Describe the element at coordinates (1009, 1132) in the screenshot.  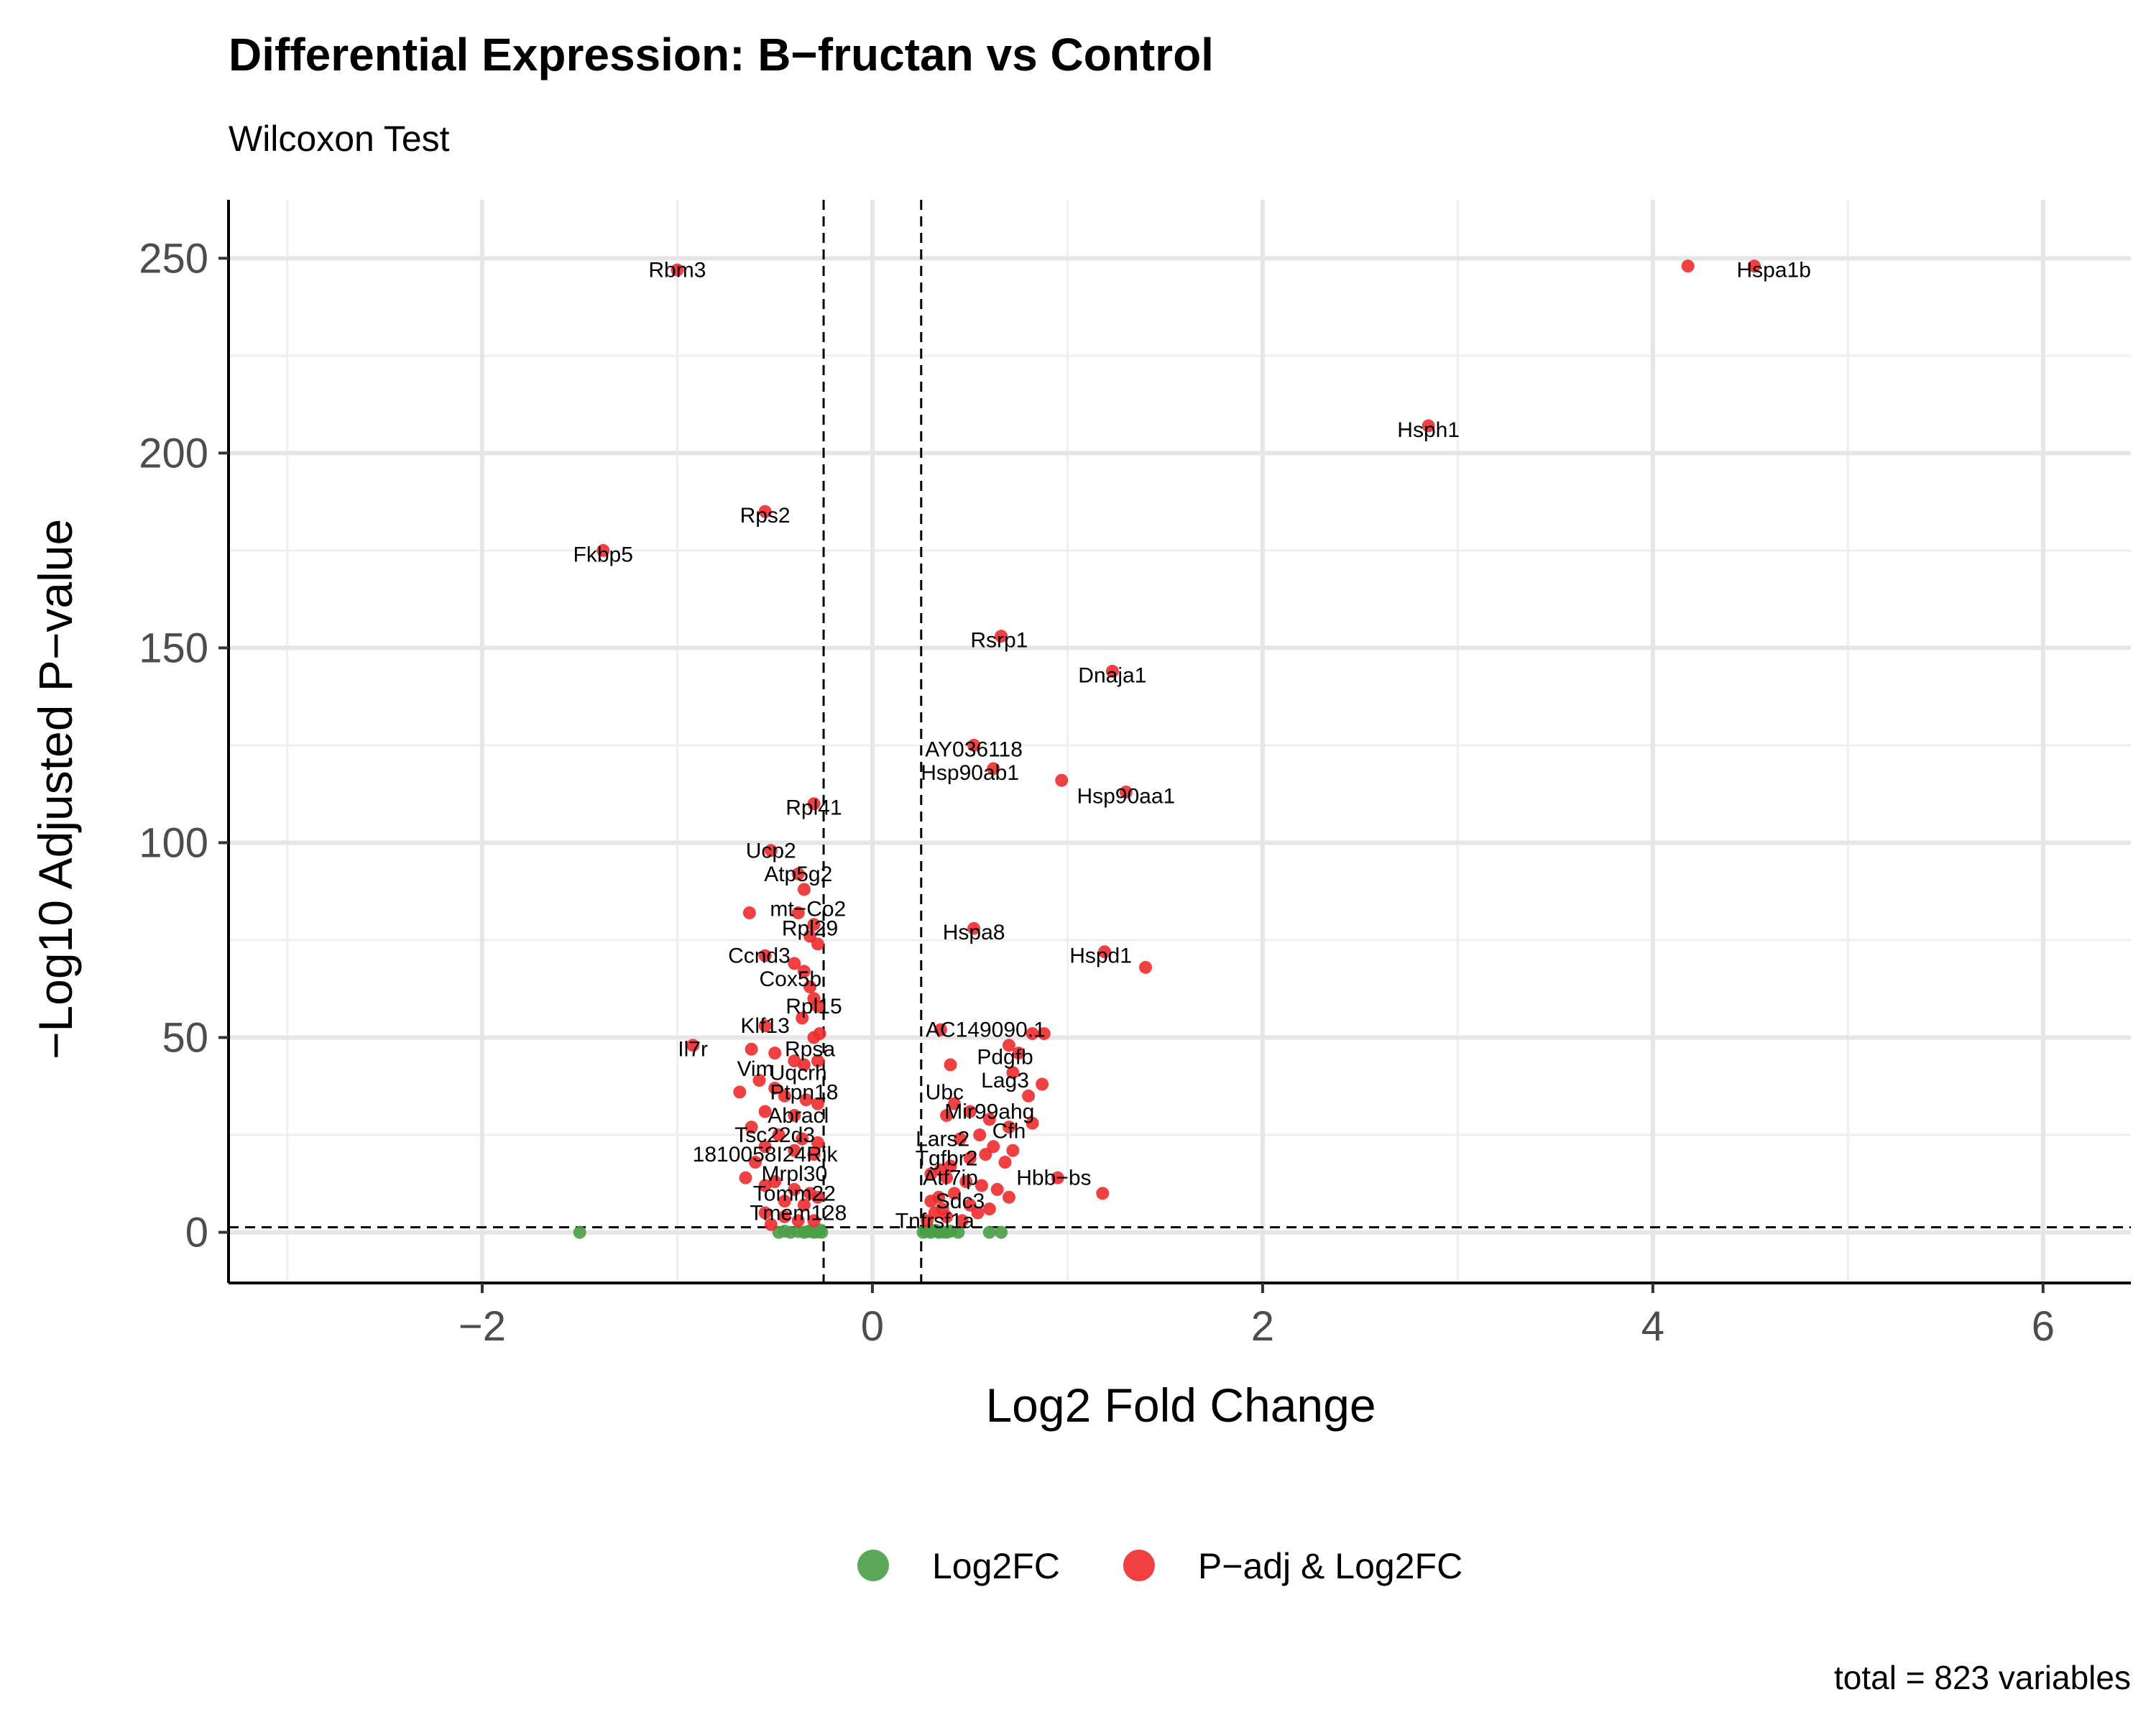
I see `gene-label: Cfh` at that location.